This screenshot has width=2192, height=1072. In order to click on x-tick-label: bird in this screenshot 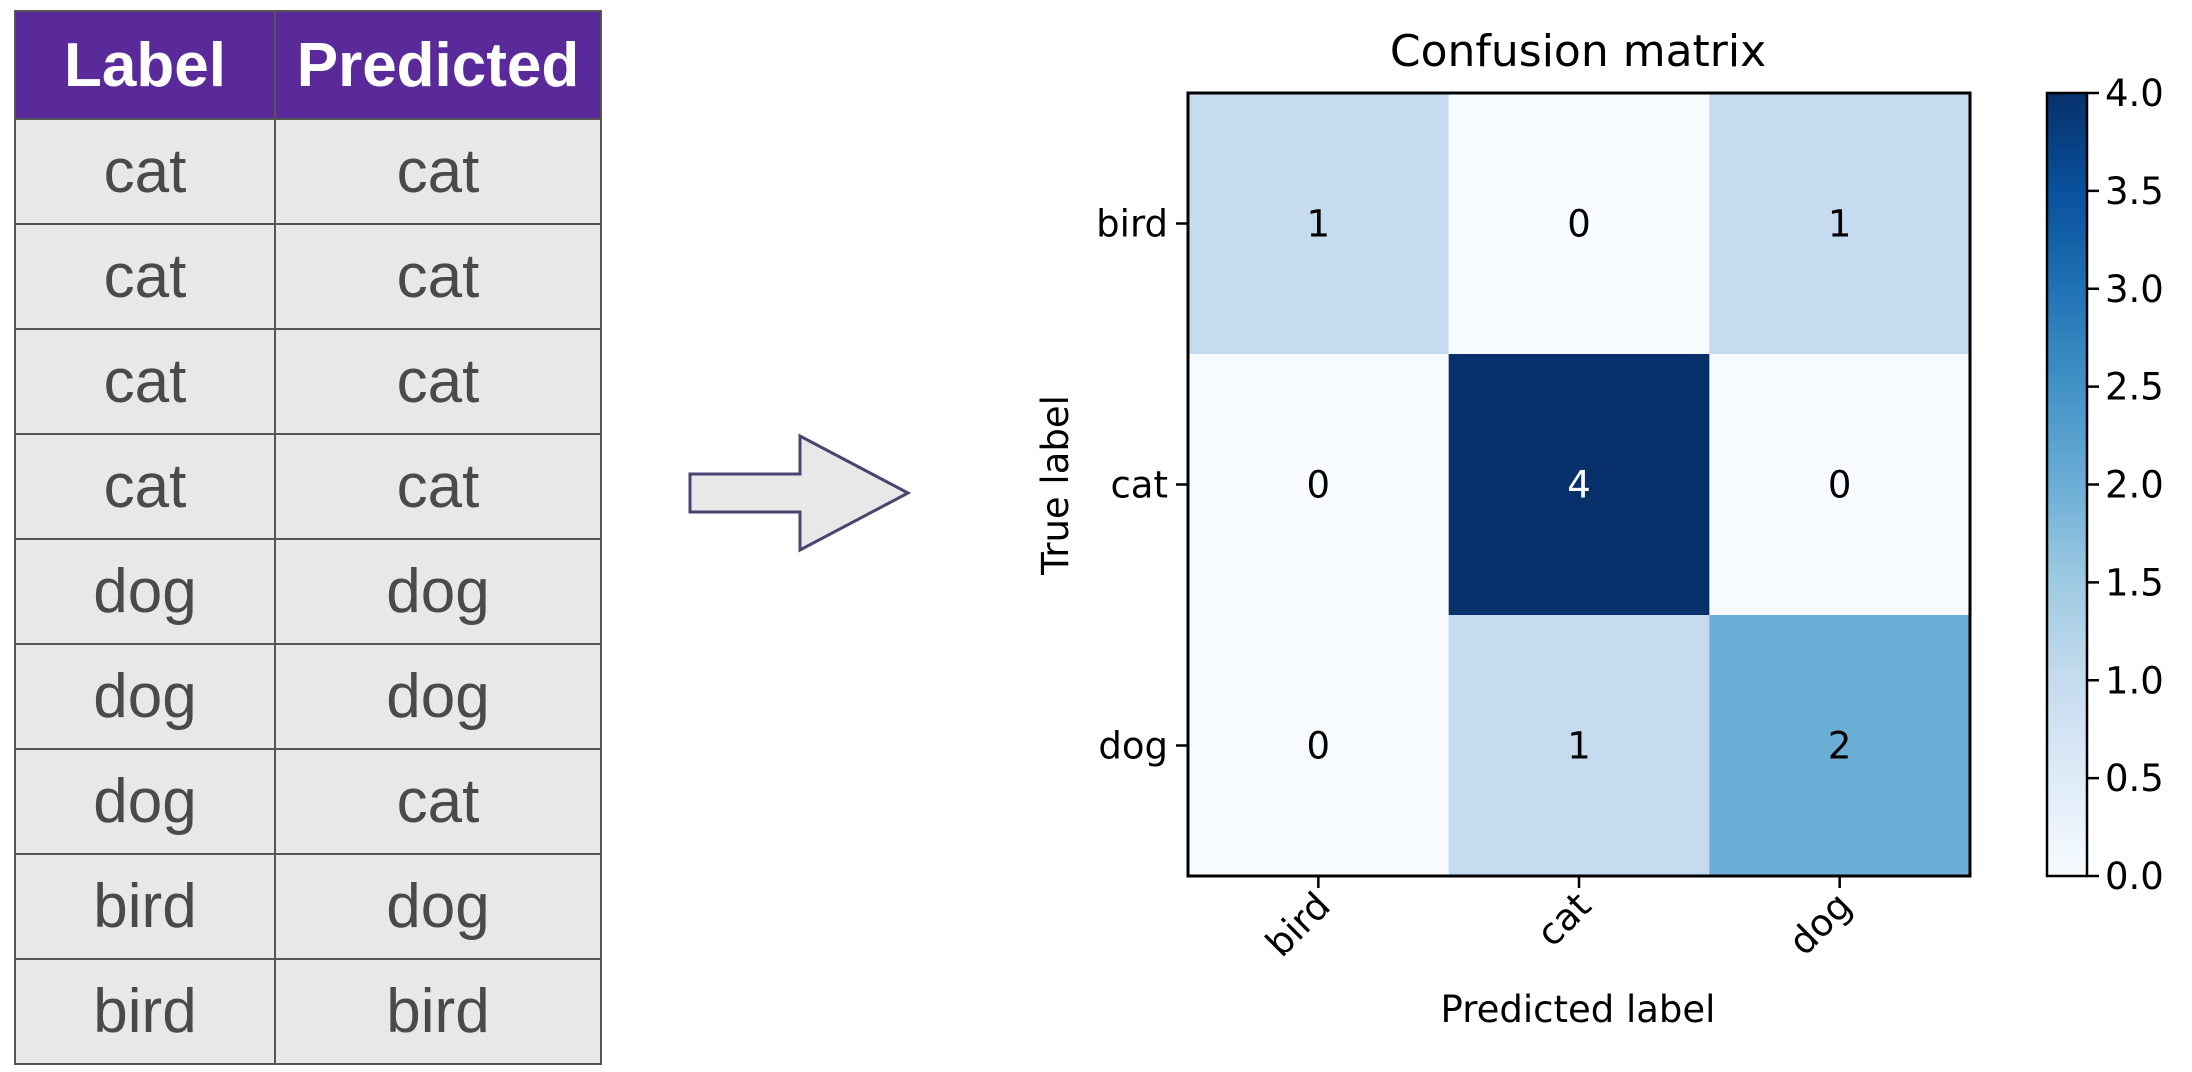, I will do `click(1298, 924)`.